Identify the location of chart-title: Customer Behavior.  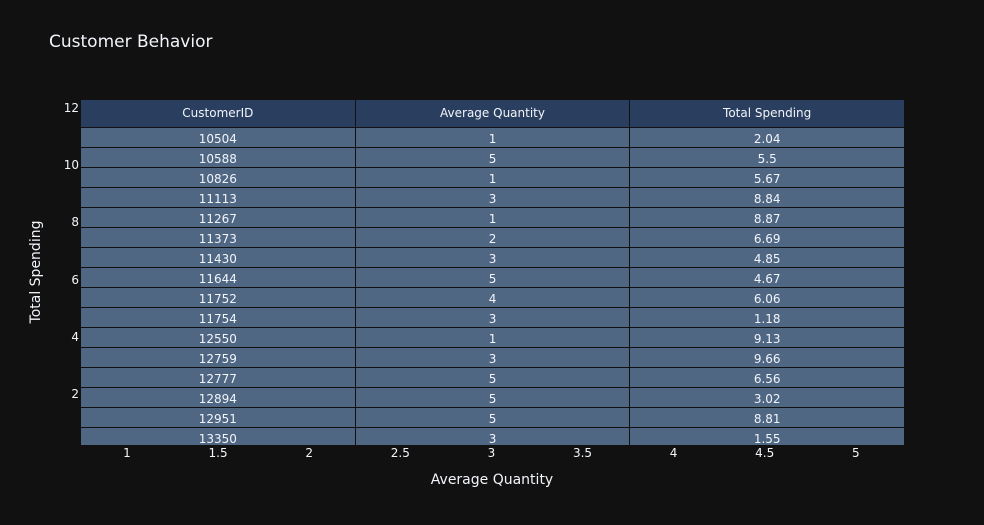
(131, 42).